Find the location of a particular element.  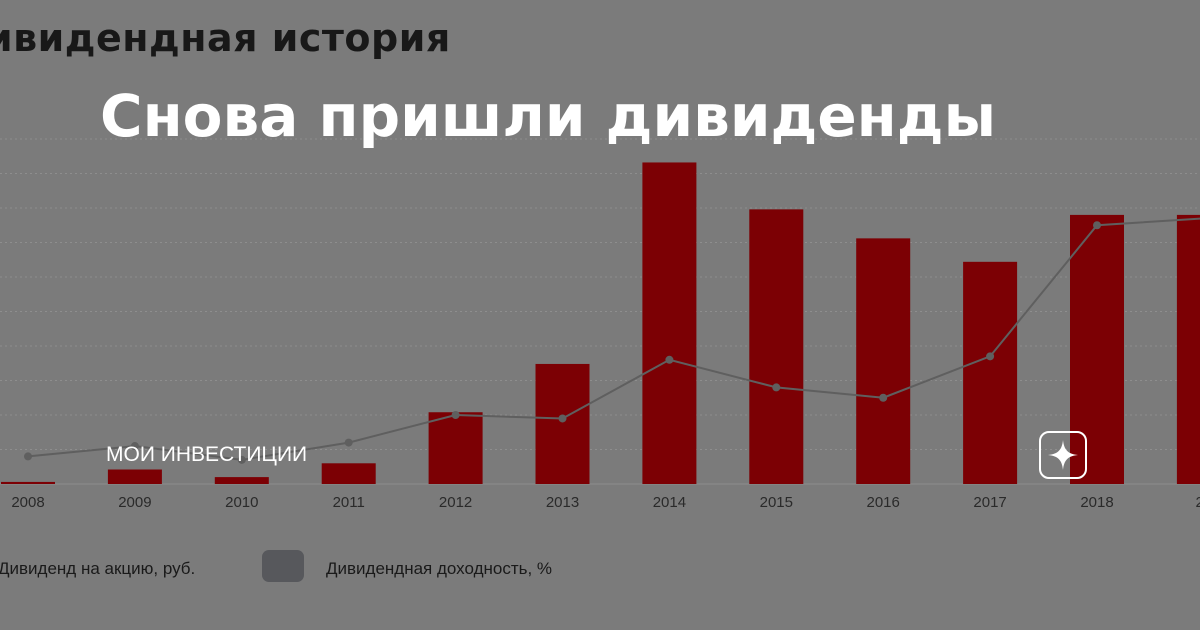

yield-point-2009 is located at coordinates (134, 446).